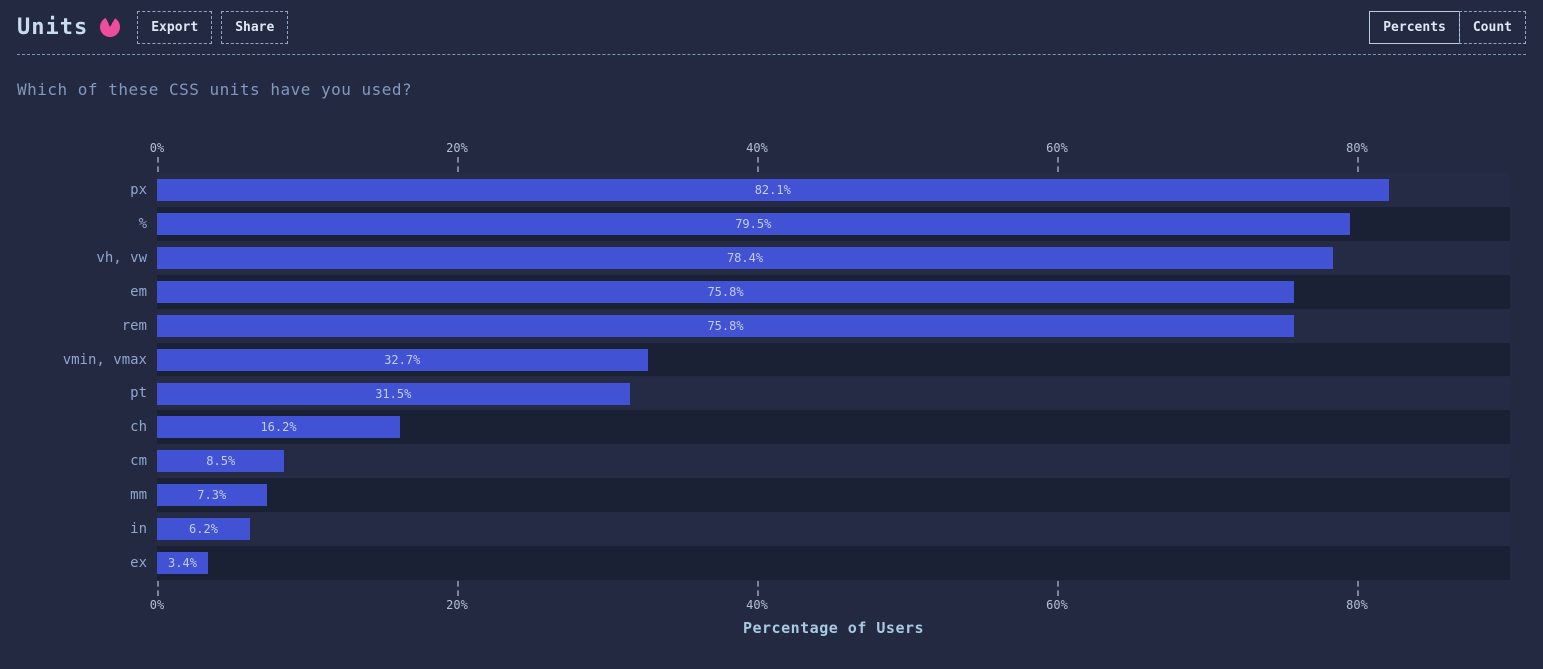 Image resolution: width=1543 pixels, height=669 pixels. I want to click on x-axis-title: Percentage of Users, so click(833, 628).